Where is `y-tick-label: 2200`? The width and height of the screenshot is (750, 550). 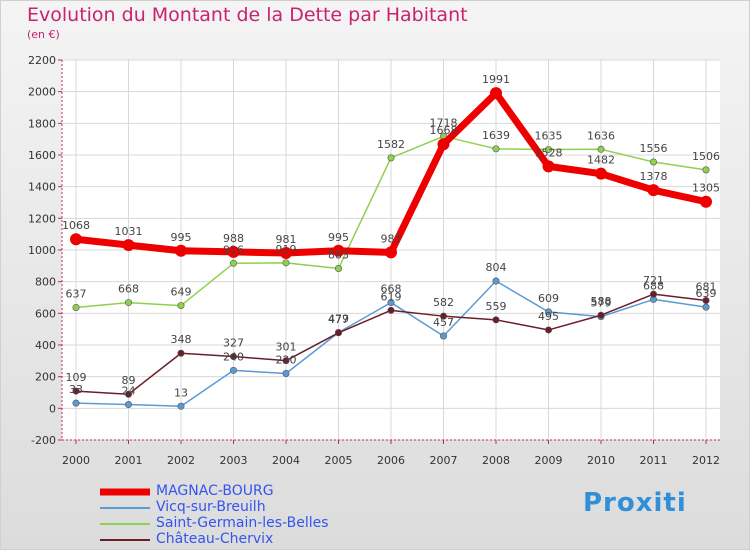 y-tick-label: 2200 is located at coordinates (42, 60).